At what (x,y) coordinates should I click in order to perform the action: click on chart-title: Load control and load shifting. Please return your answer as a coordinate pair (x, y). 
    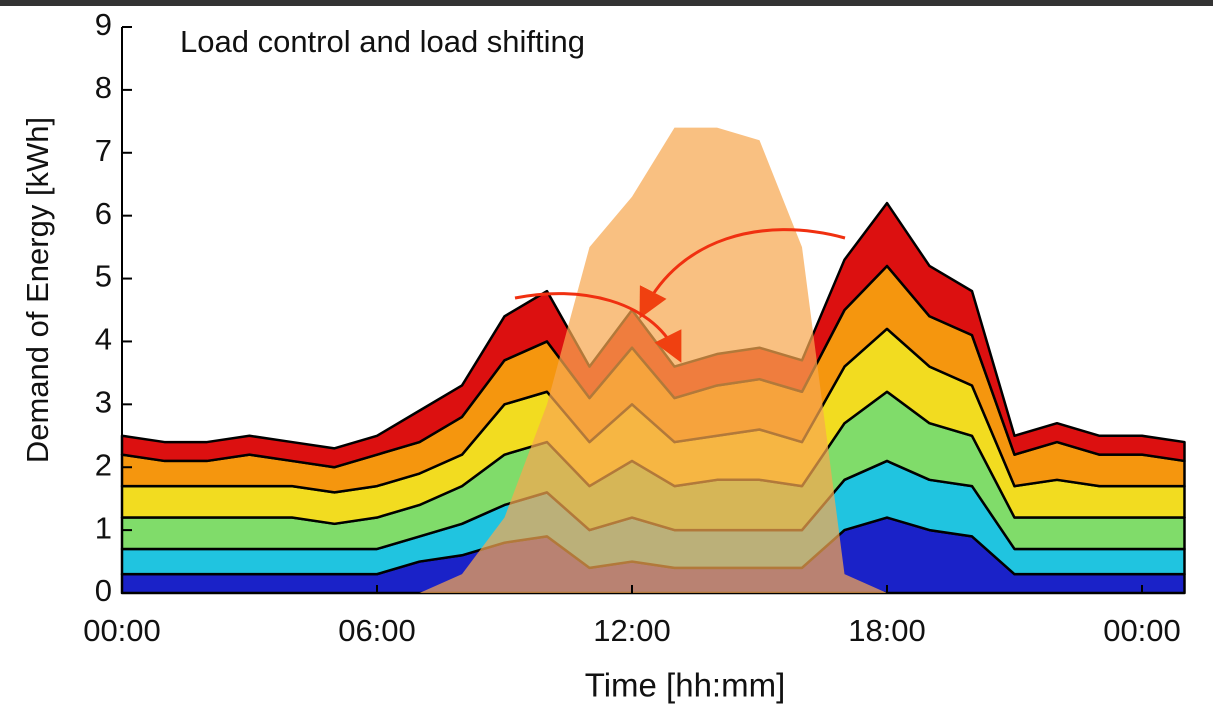
    Looking at the image, I should click on (382, 41).